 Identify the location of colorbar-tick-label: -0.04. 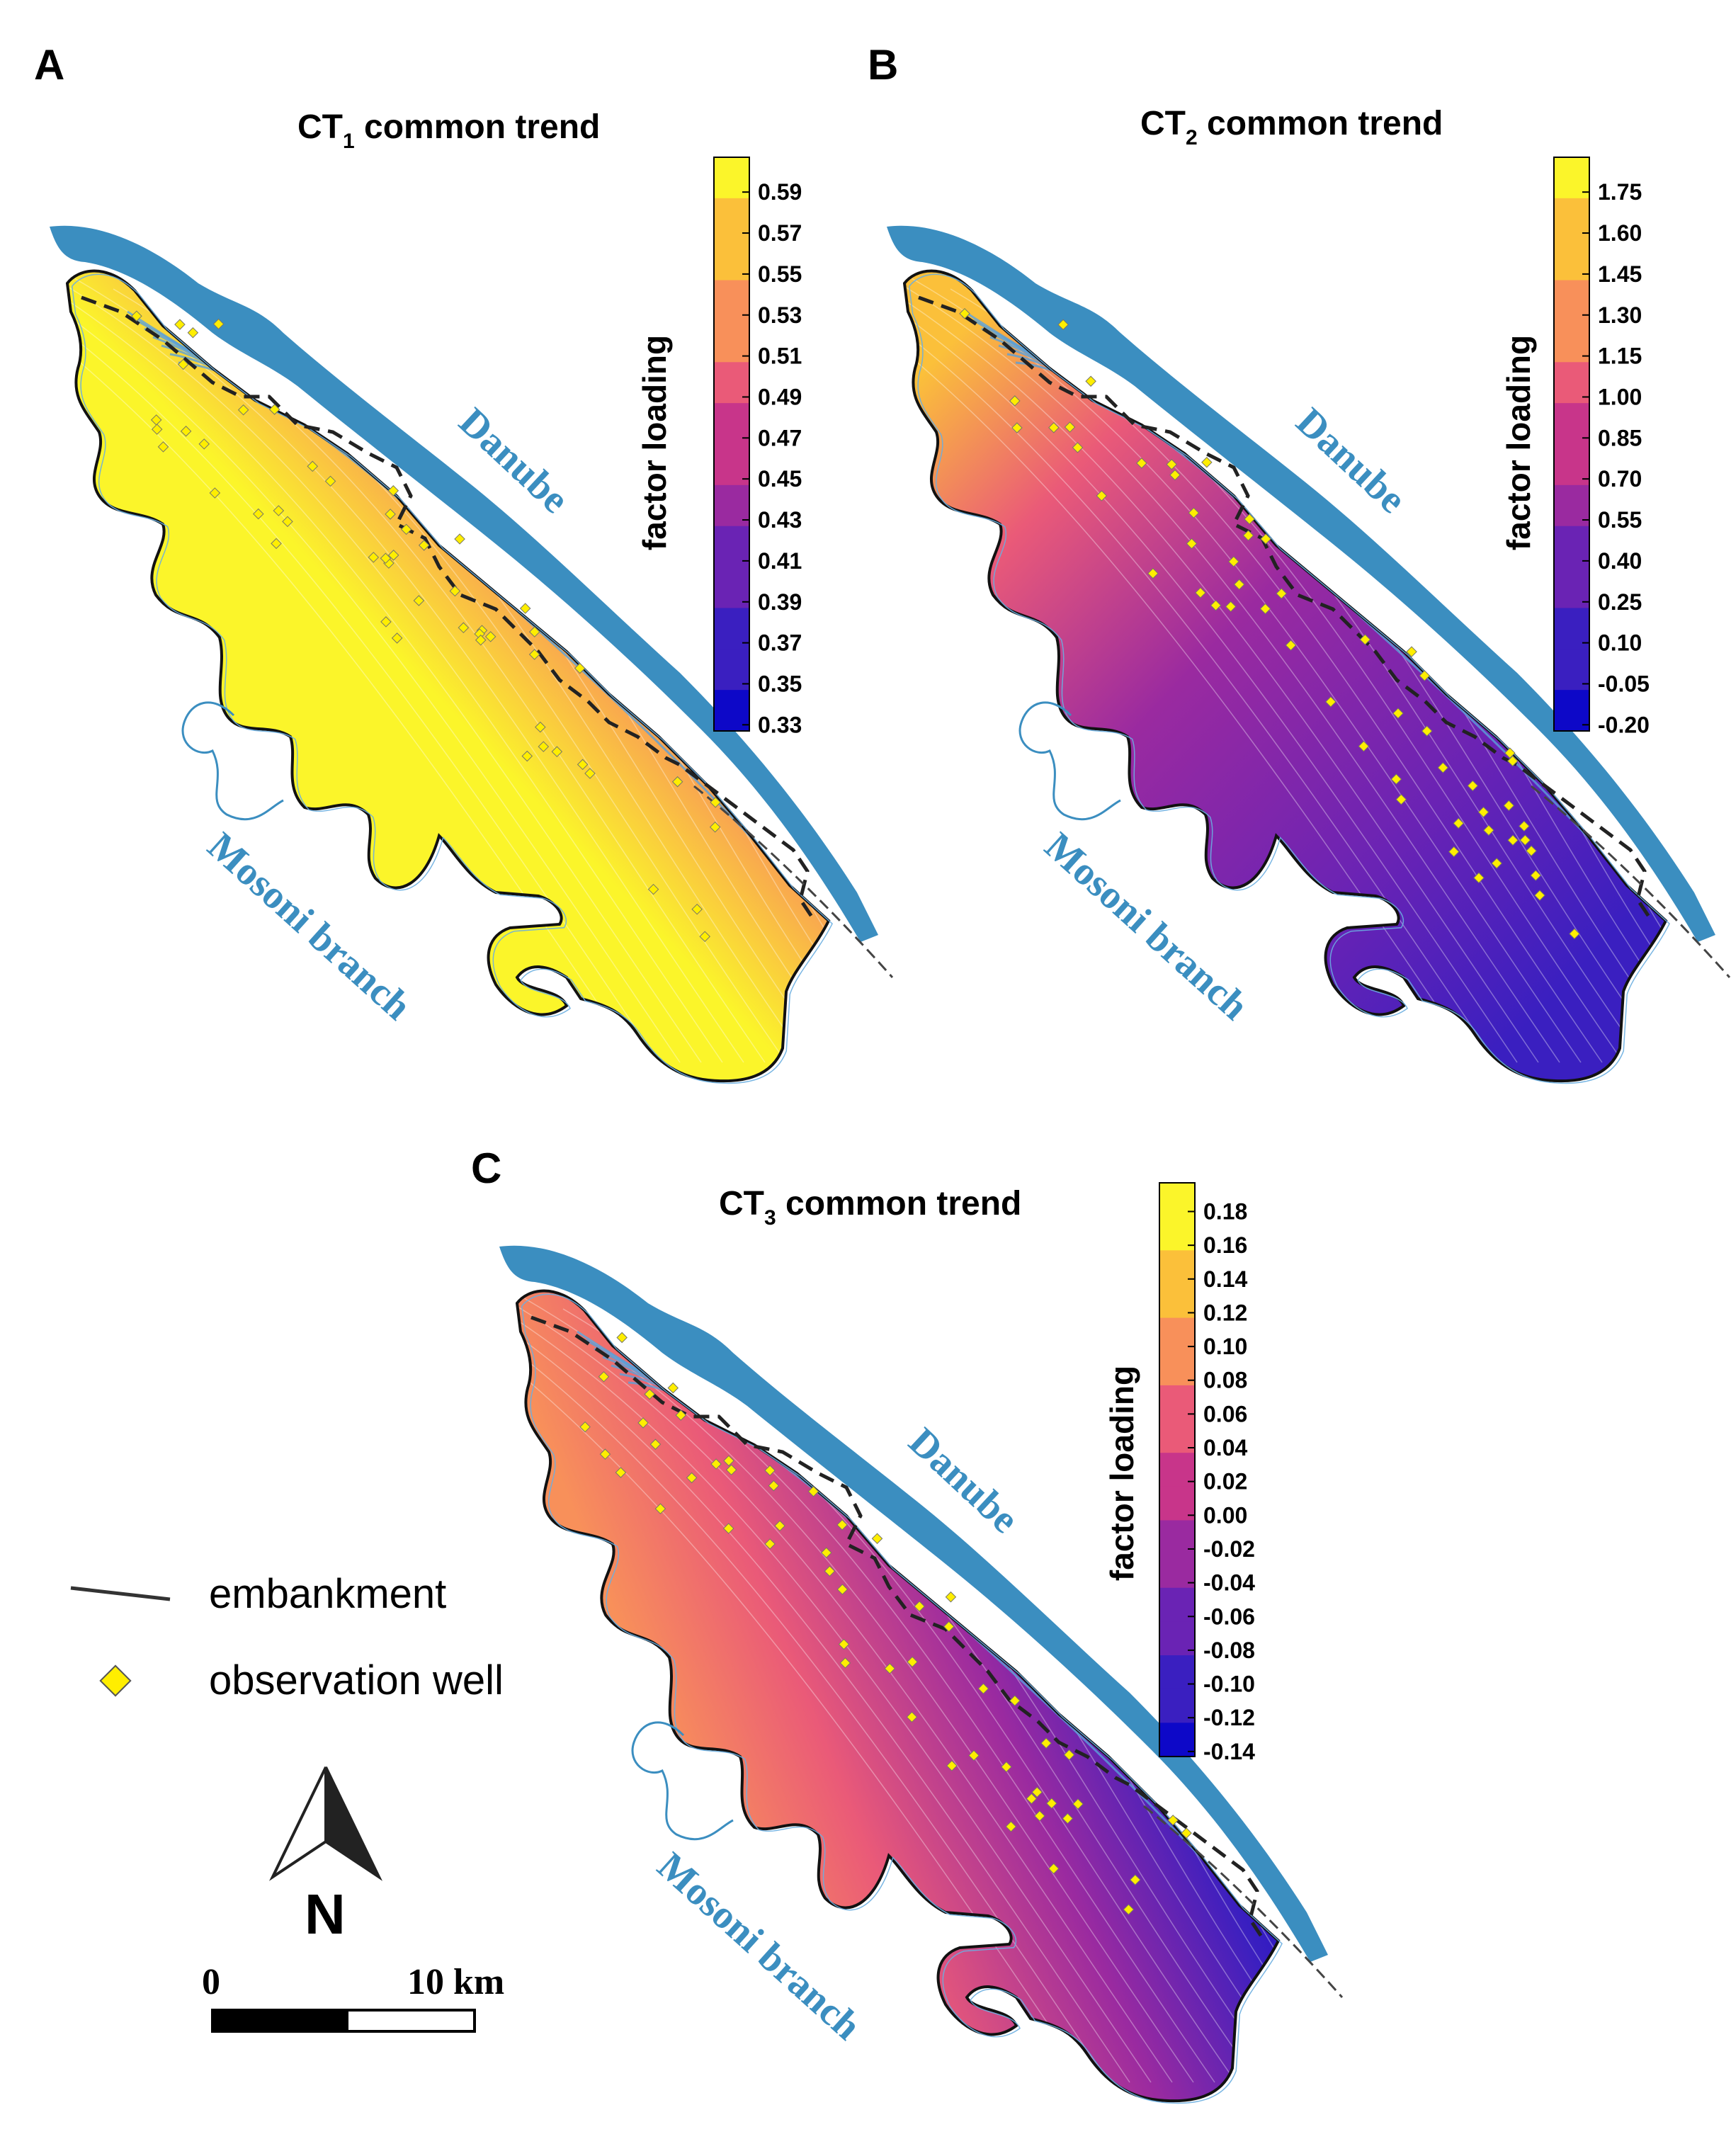
(1229, 1583).